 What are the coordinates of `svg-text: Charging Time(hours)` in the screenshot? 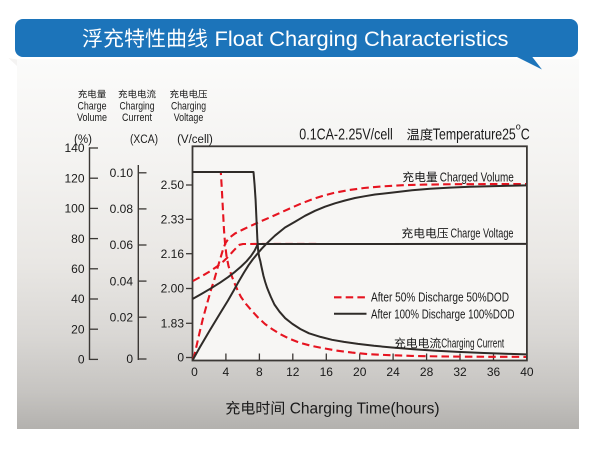 It's located at (365, 409).